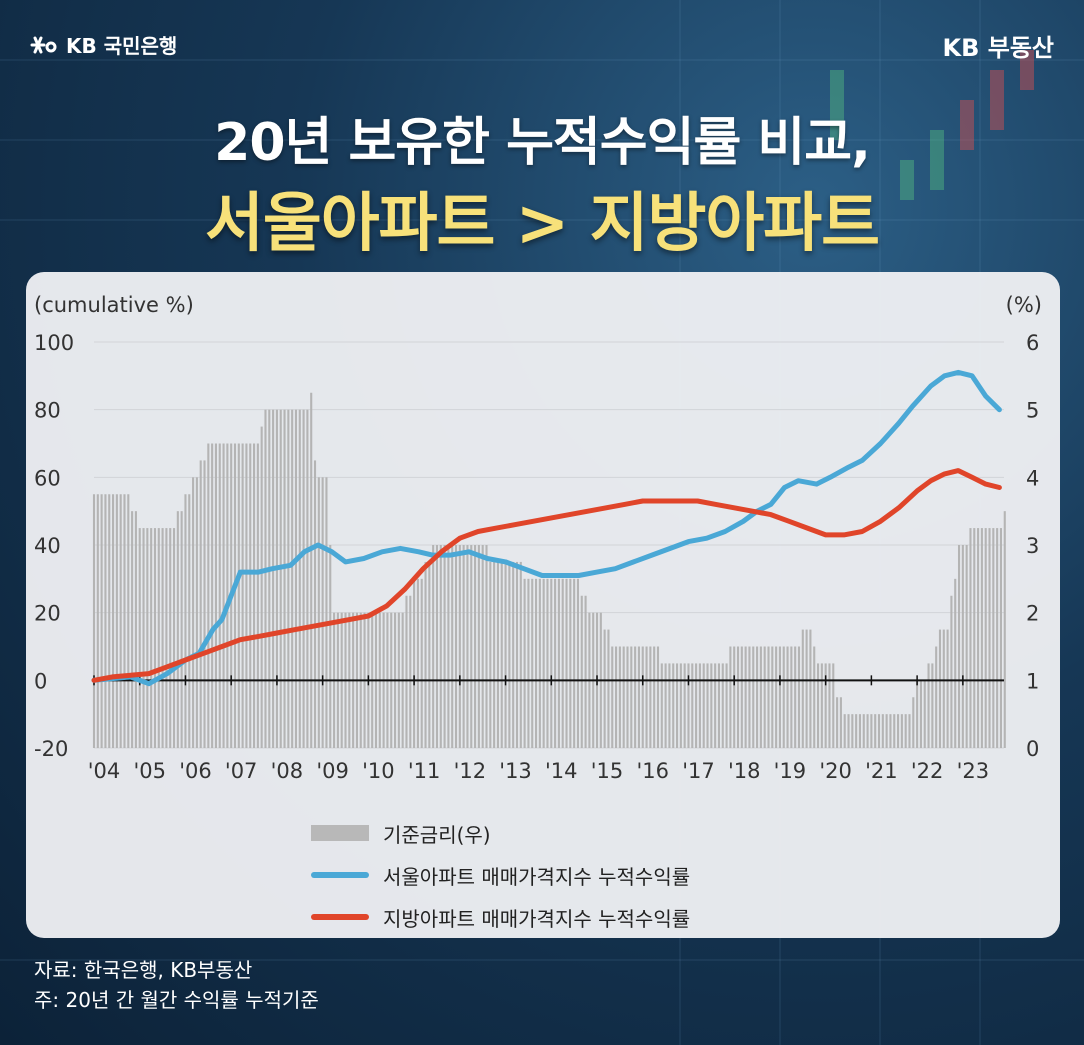 This screenshot has width=1084, height=1045. I want to click on zero-line, so click(548, 680).